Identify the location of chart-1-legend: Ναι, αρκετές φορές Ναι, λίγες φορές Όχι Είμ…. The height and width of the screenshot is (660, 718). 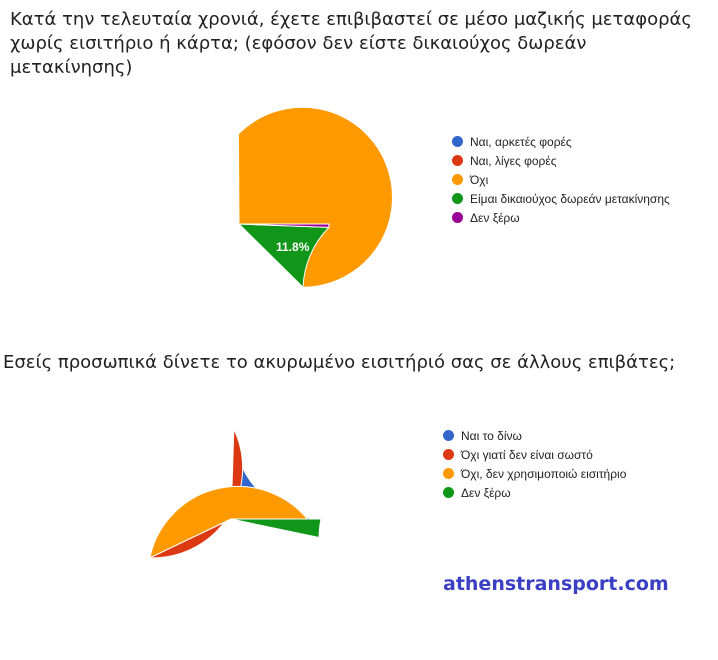
(561, 179).